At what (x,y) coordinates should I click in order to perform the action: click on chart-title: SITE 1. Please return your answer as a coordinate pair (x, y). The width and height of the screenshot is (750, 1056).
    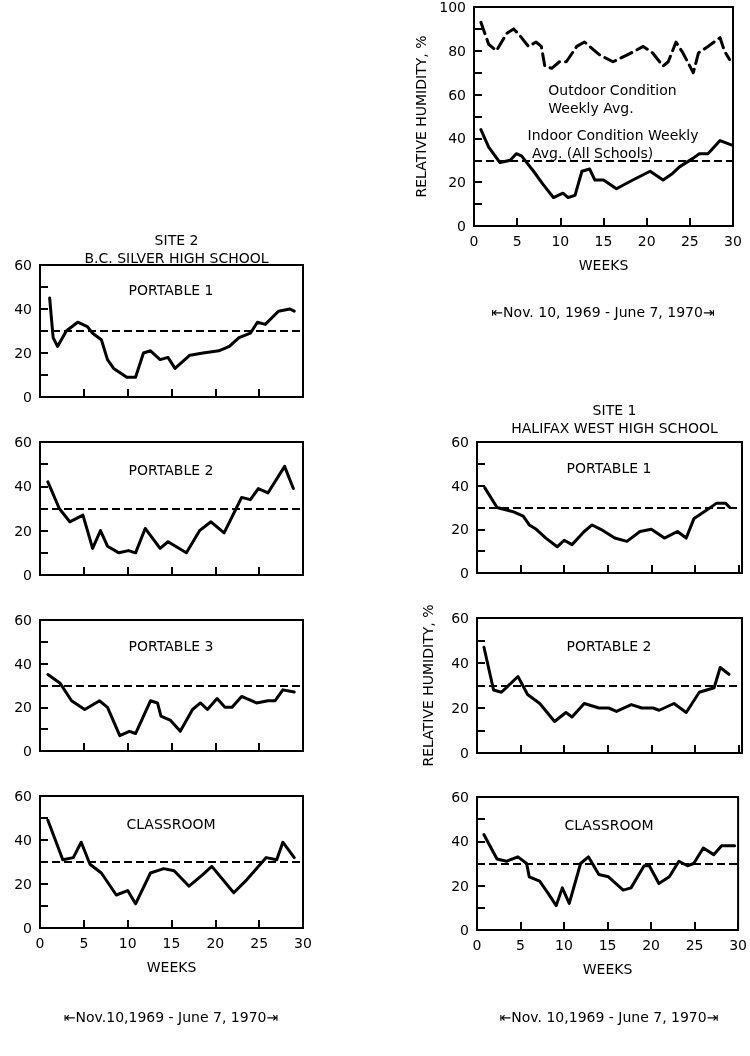
    Looking at the image, I should click on (614, 410).